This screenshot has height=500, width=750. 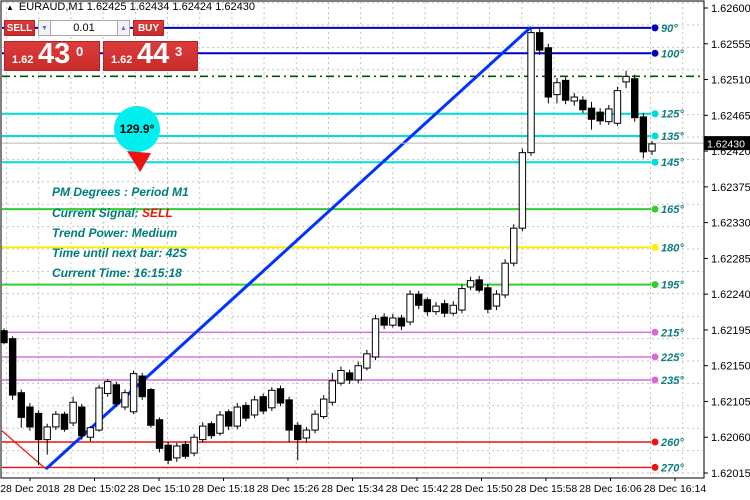 What do you see at coordinates (655, 357) in the screenshot?
I see `gann-dot-225°` at bounding box center [655, 357].